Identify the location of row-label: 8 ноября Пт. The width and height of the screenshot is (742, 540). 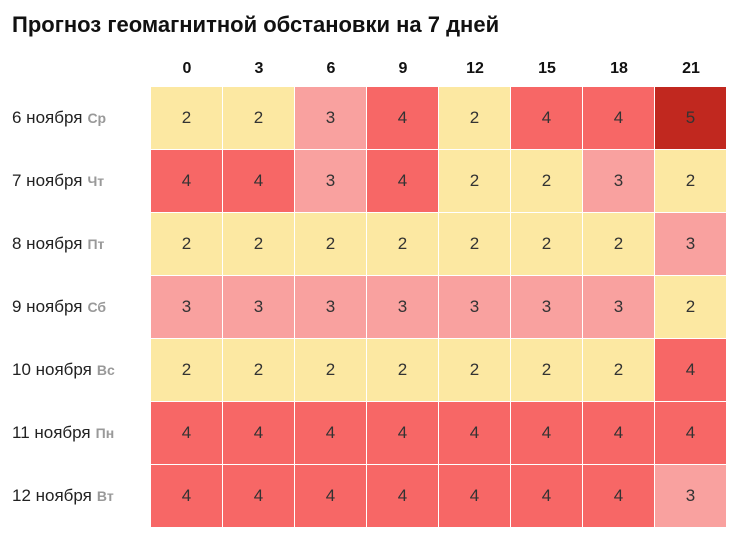
(58, 244).